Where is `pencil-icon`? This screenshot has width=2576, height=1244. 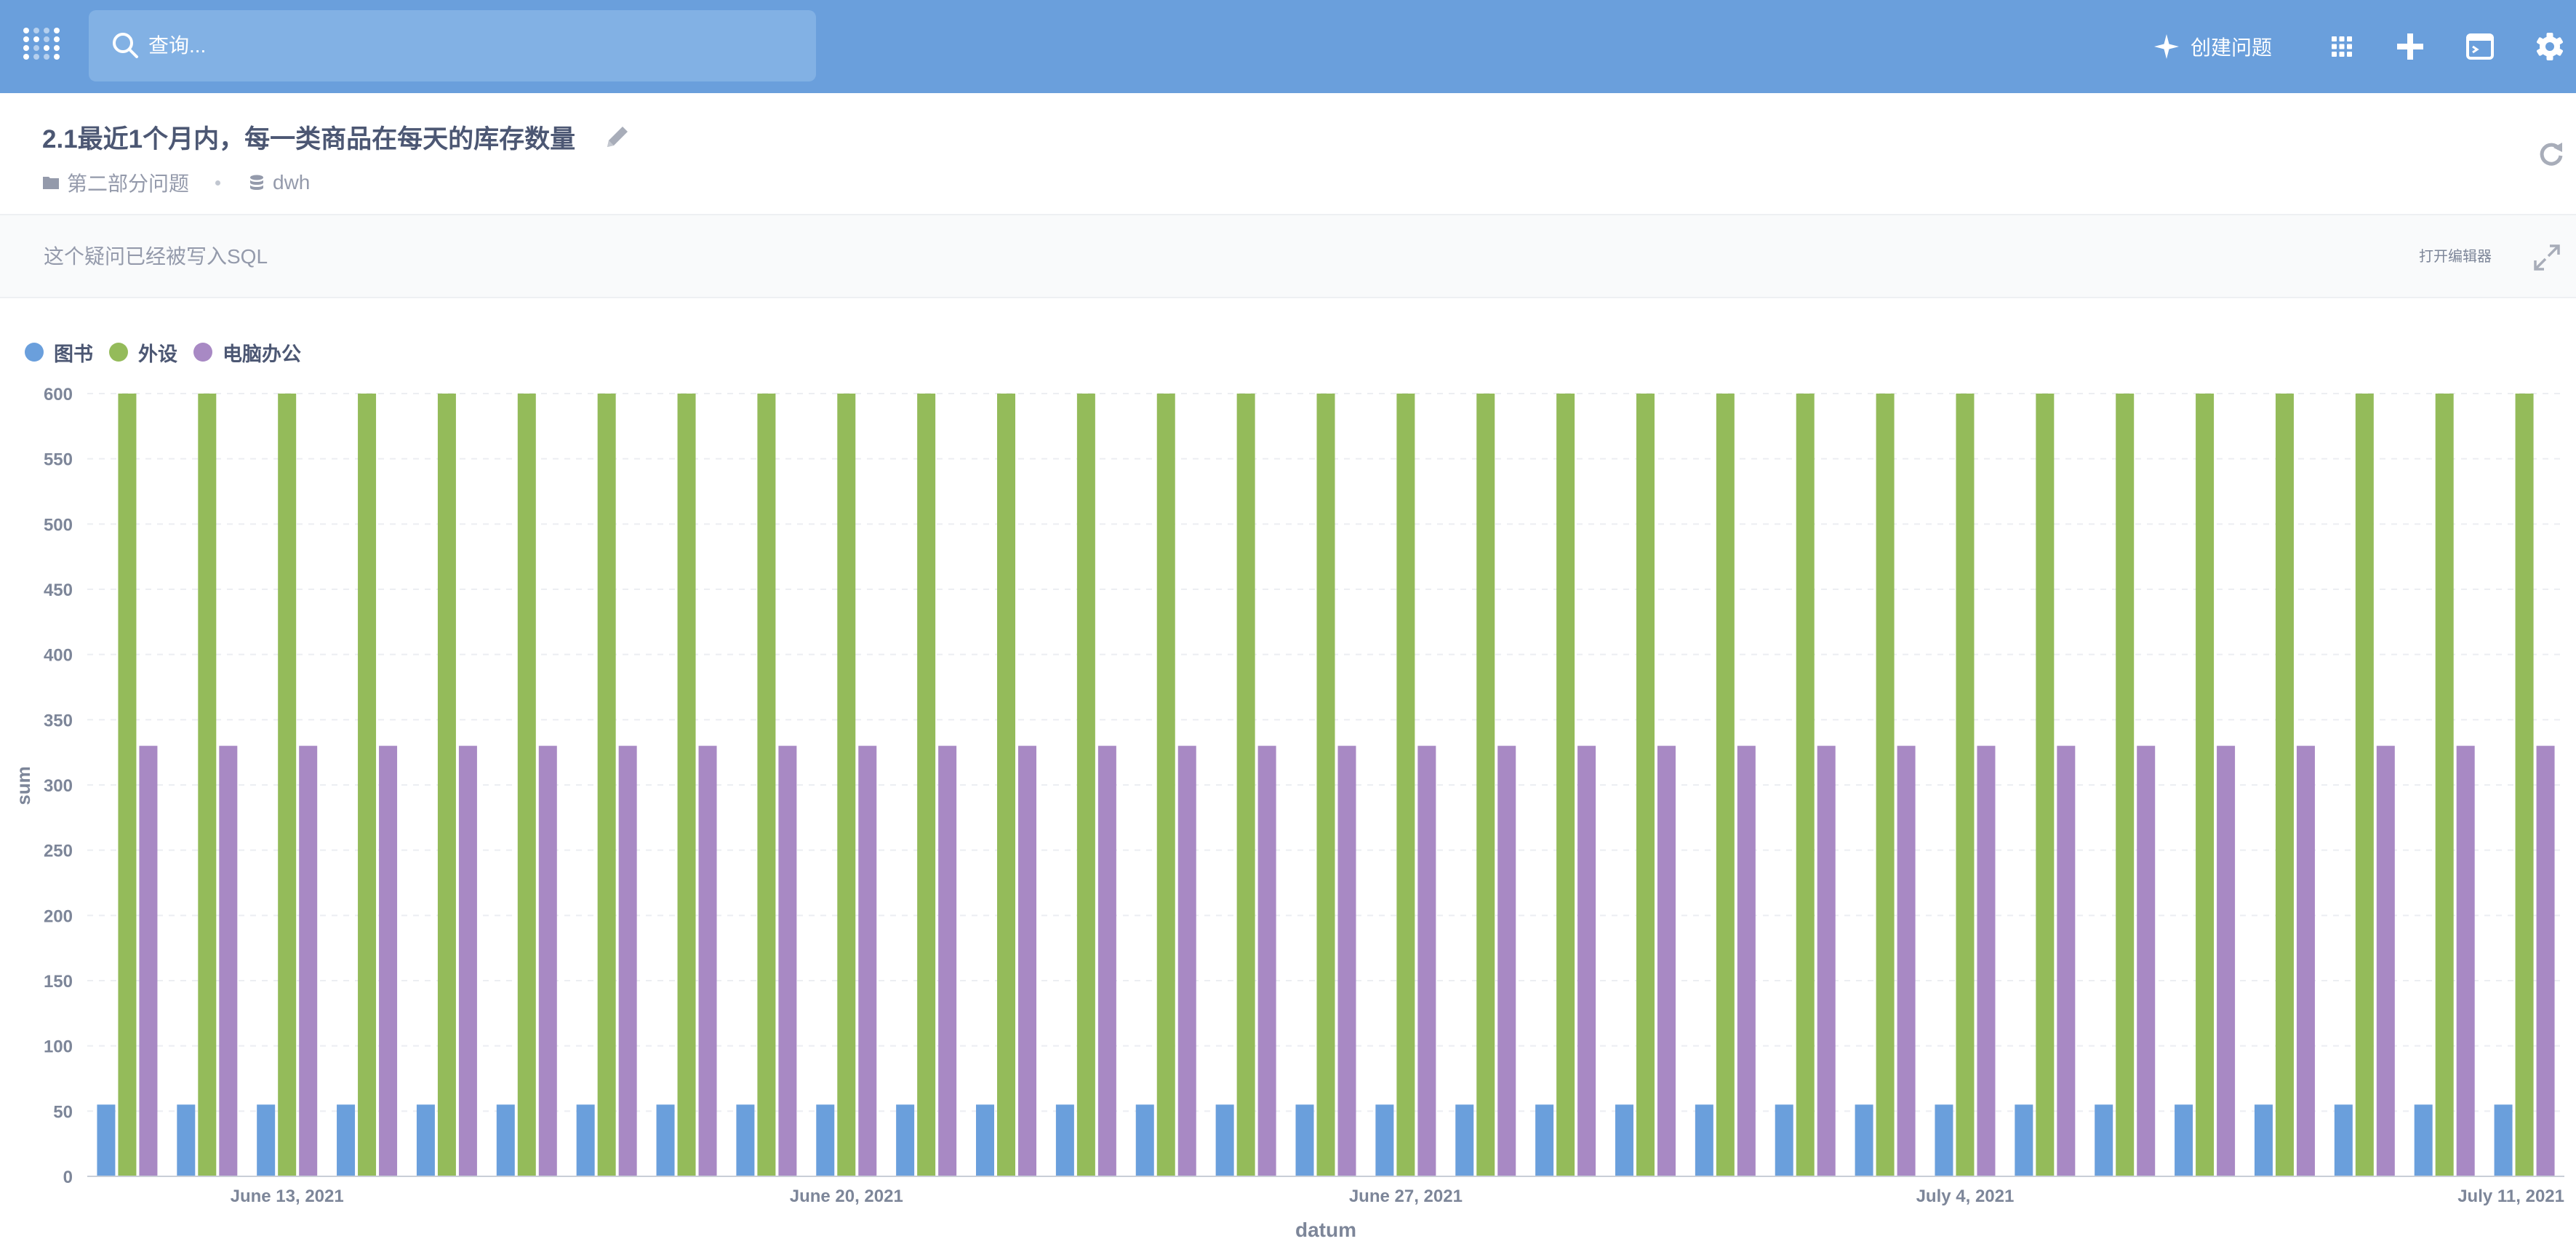 pencil-icon is located at coordinates (617, 137).